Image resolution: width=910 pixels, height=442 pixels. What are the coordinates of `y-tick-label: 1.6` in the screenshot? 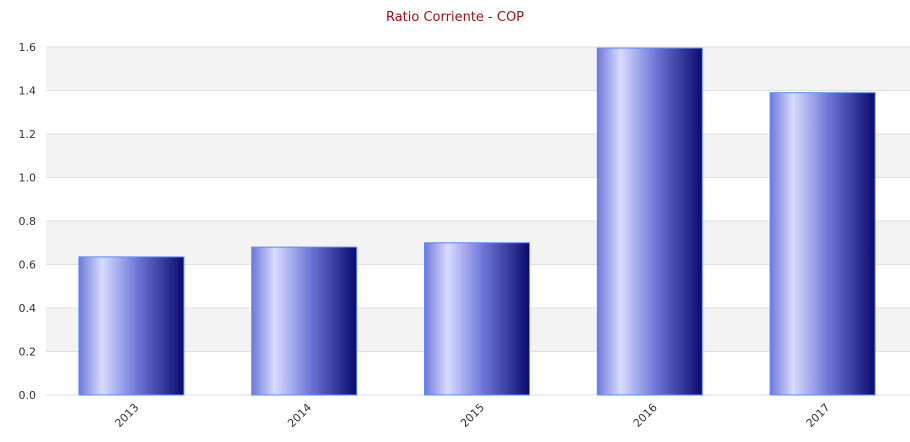 It's located at (28, 47).